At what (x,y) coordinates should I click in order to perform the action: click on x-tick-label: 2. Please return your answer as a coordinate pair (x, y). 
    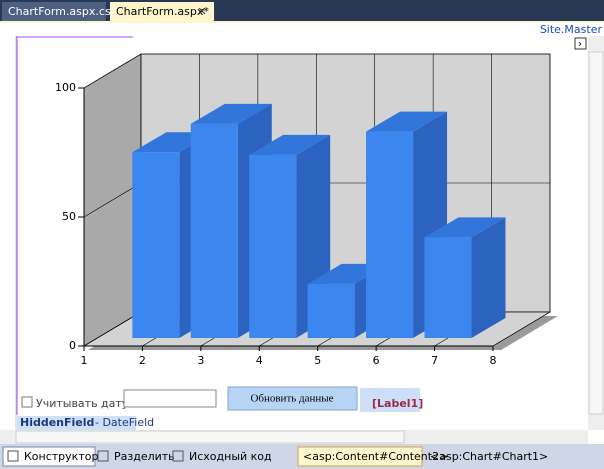
    Looking at the image, I should click on (142, 360).